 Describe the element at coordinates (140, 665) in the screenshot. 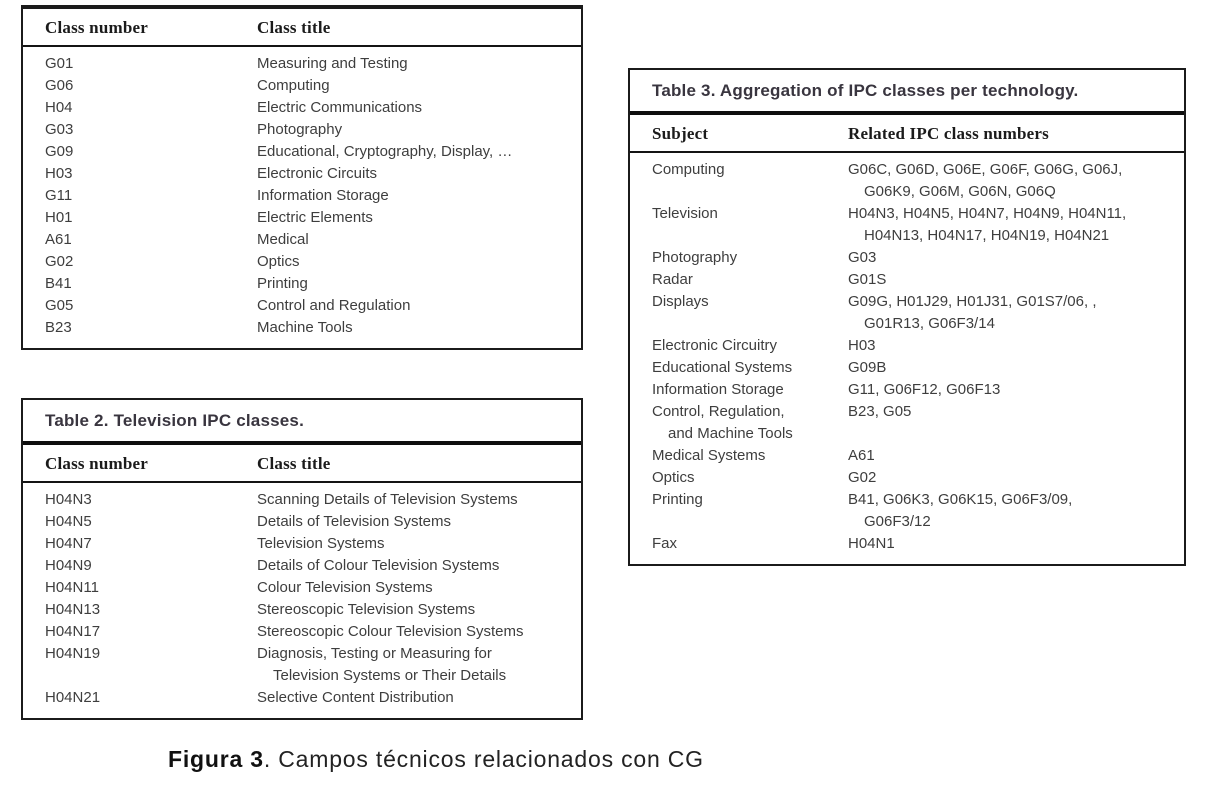

I see `class-number-cell: H04N19` at that location.